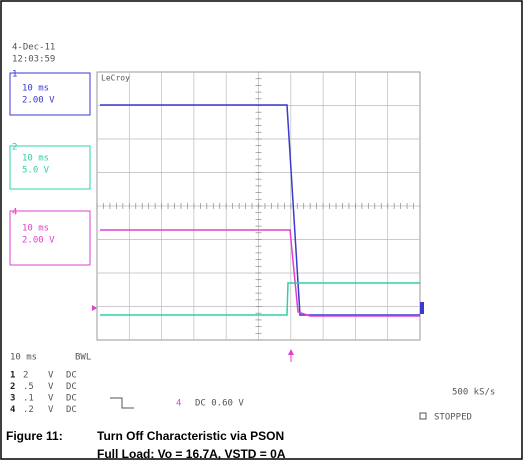  Describe the element at coordinates (33, 48) in the screenshot. I see `date: 4-Dec-11` at that location.